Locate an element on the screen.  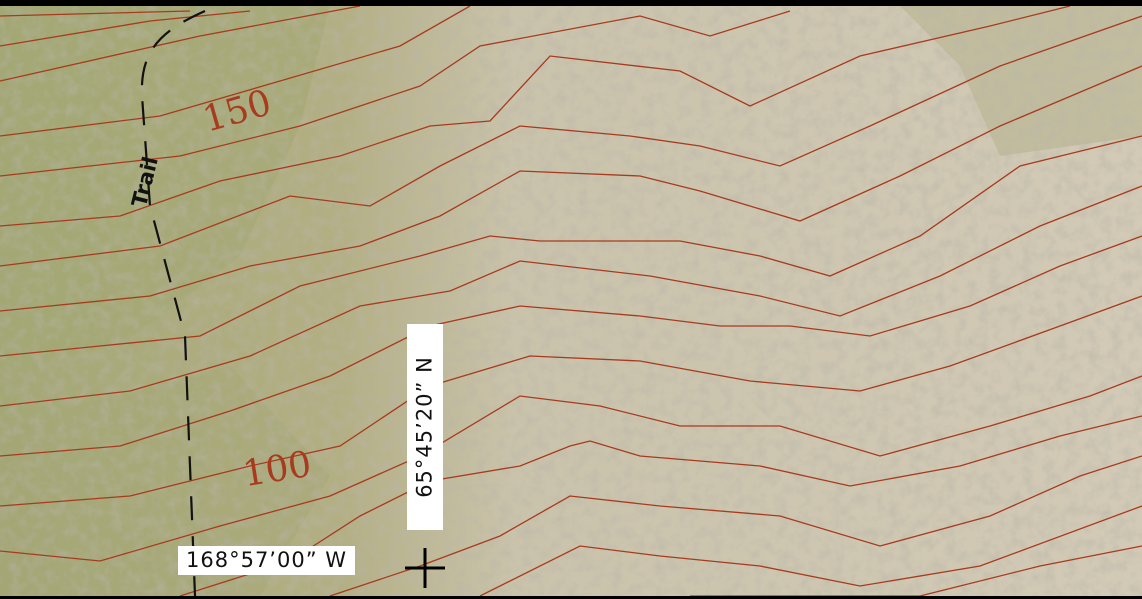
latitude-label: 65°45’20” N is located at coordinates (425, 427).